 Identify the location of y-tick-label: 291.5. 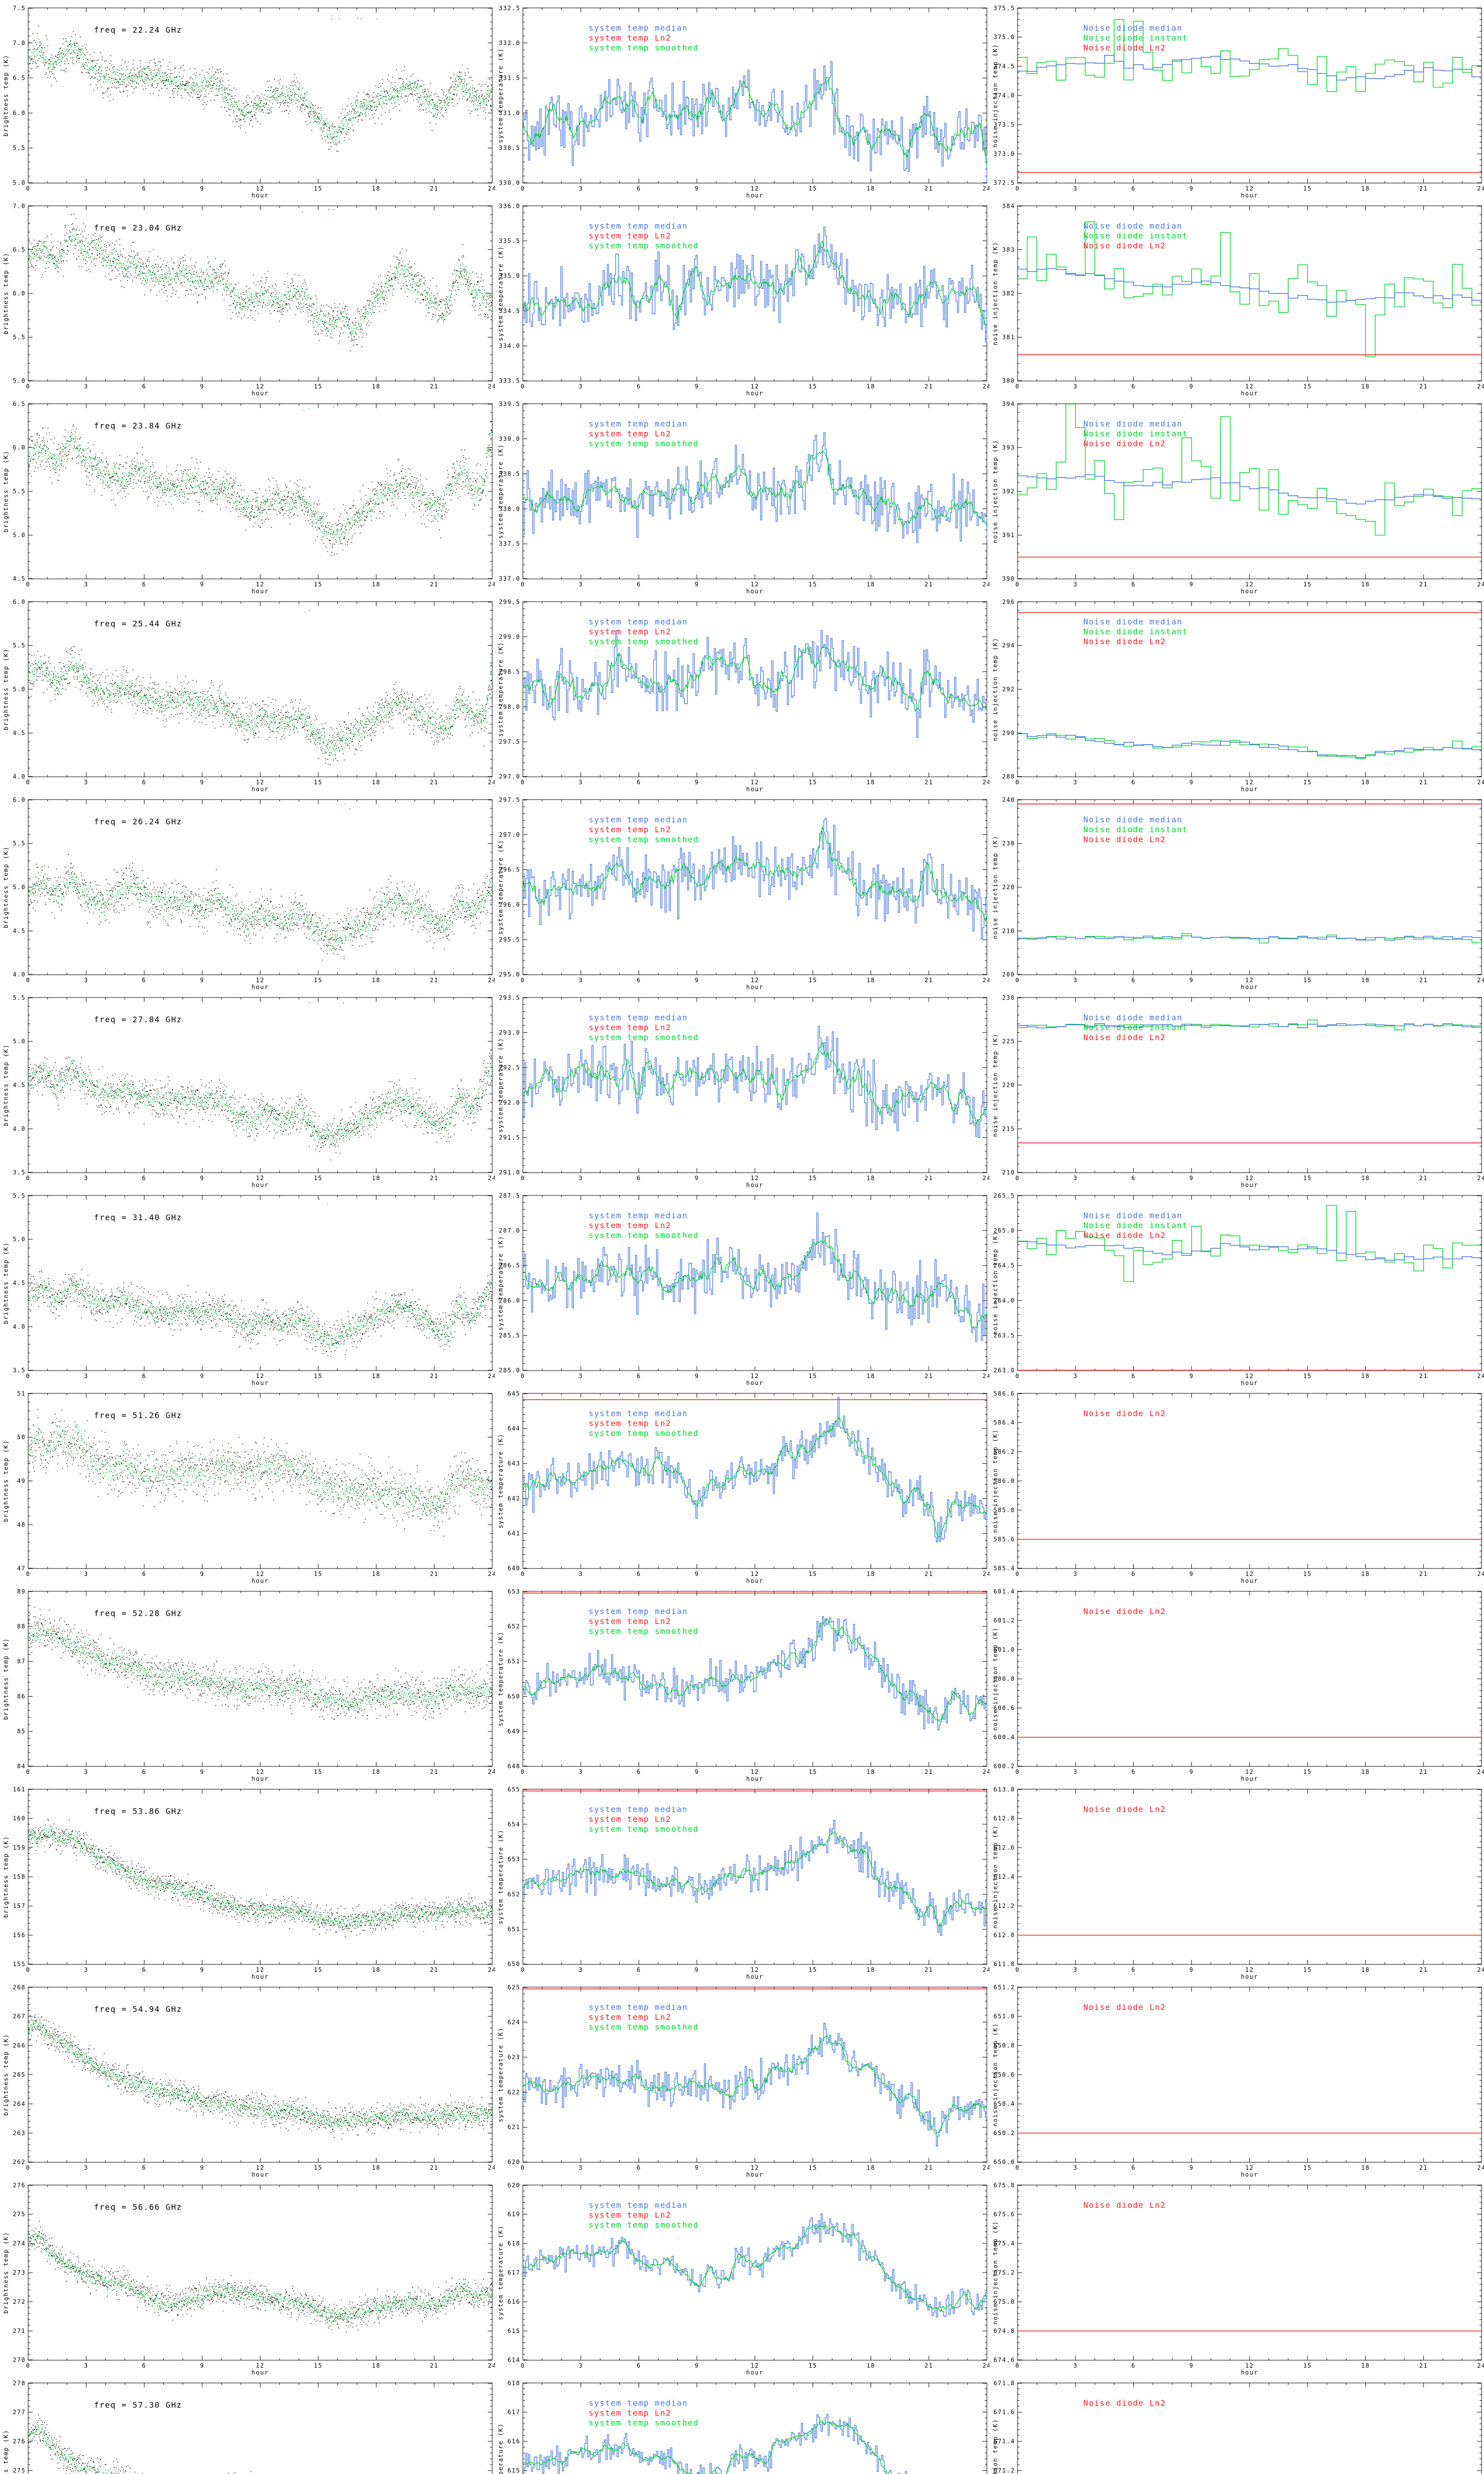
(509, 1137).